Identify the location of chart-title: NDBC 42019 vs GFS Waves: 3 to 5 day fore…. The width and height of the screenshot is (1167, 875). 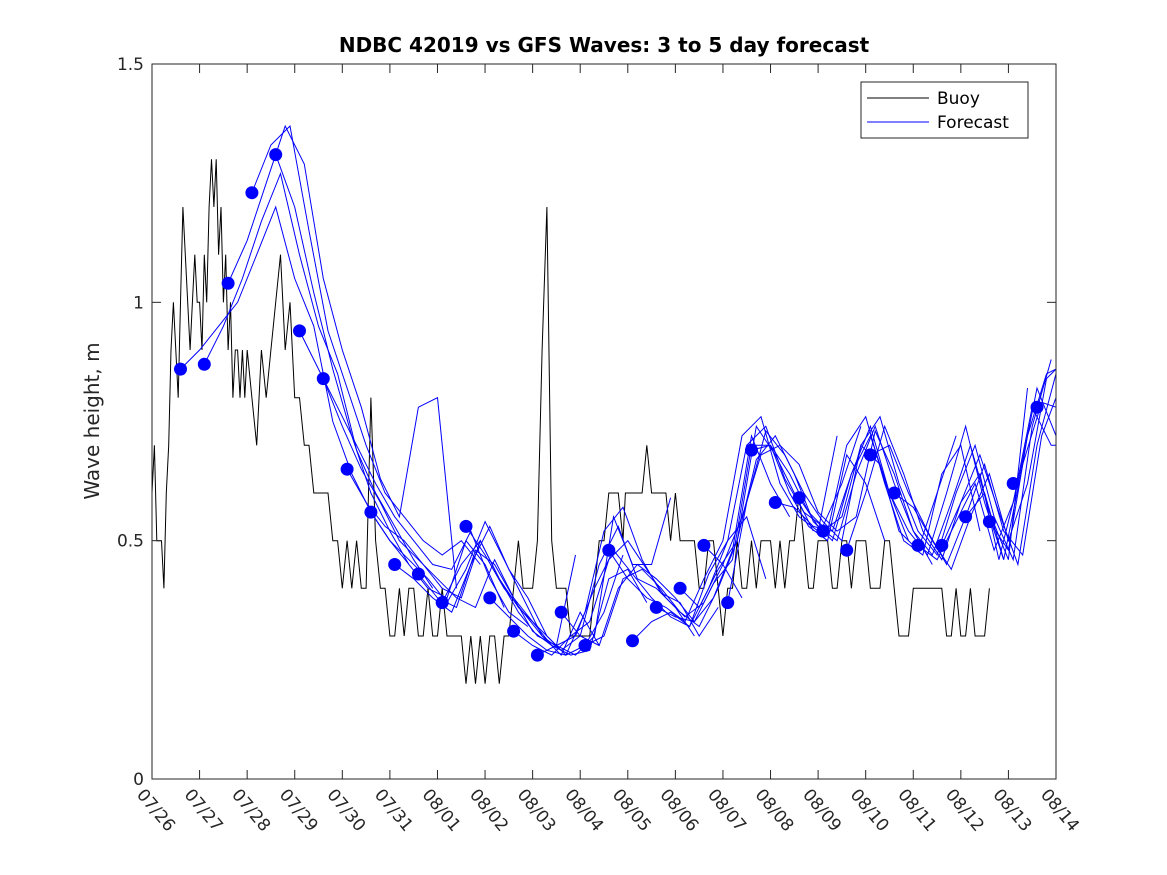
(604, 45).